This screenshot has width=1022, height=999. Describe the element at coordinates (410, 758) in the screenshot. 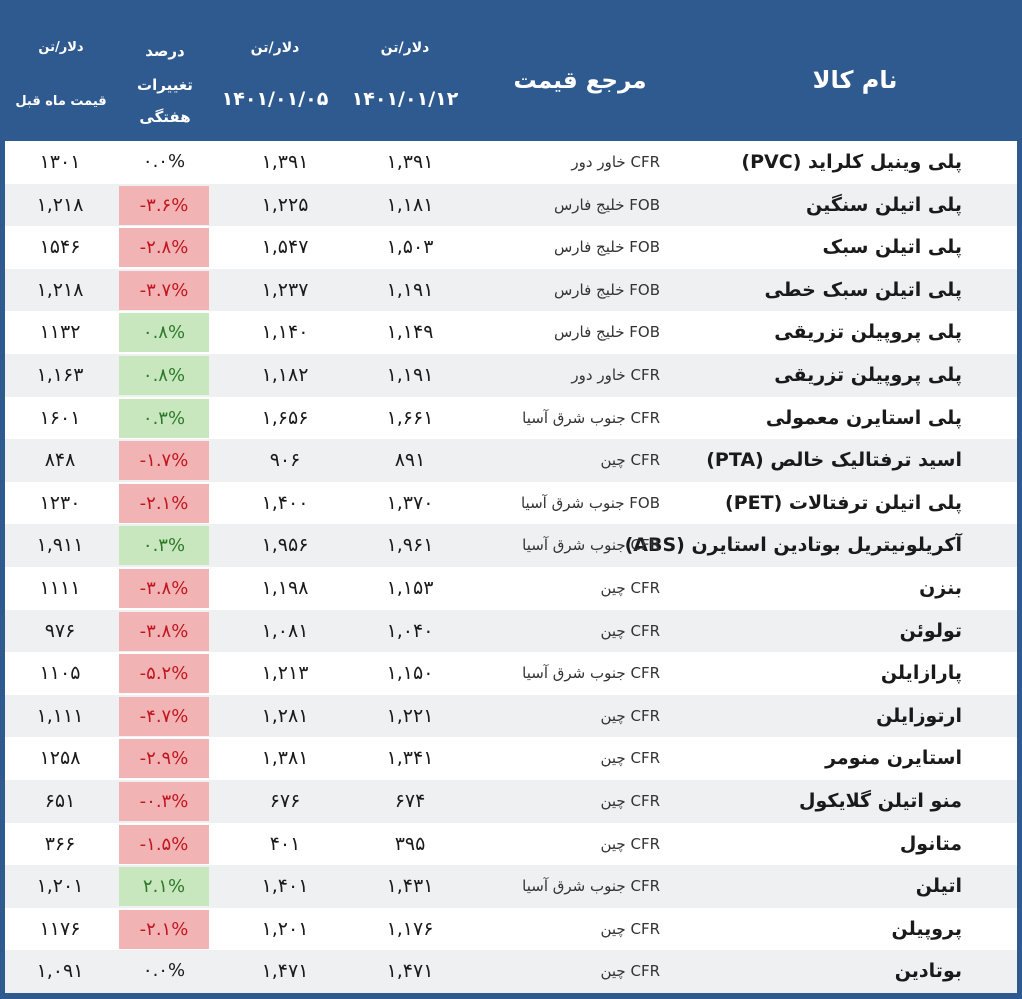

I see `current-price-cell: ۱,۳۴۱` at that location.